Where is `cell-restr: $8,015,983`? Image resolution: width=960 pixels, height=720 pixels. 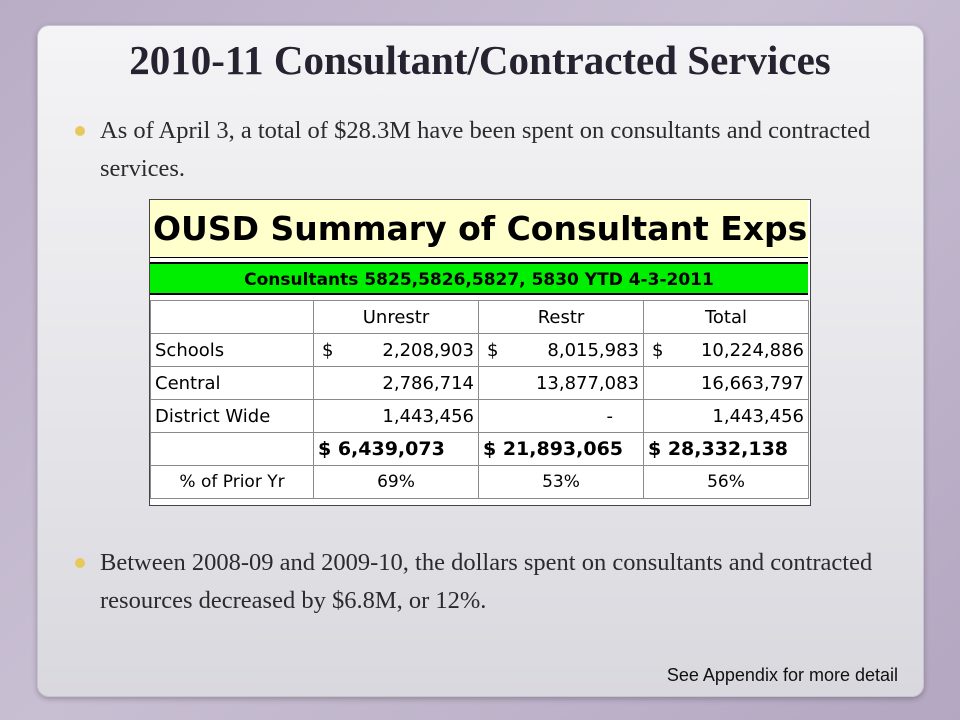
cell-restr: $8,015,983 is located at coordinates (561, 350).